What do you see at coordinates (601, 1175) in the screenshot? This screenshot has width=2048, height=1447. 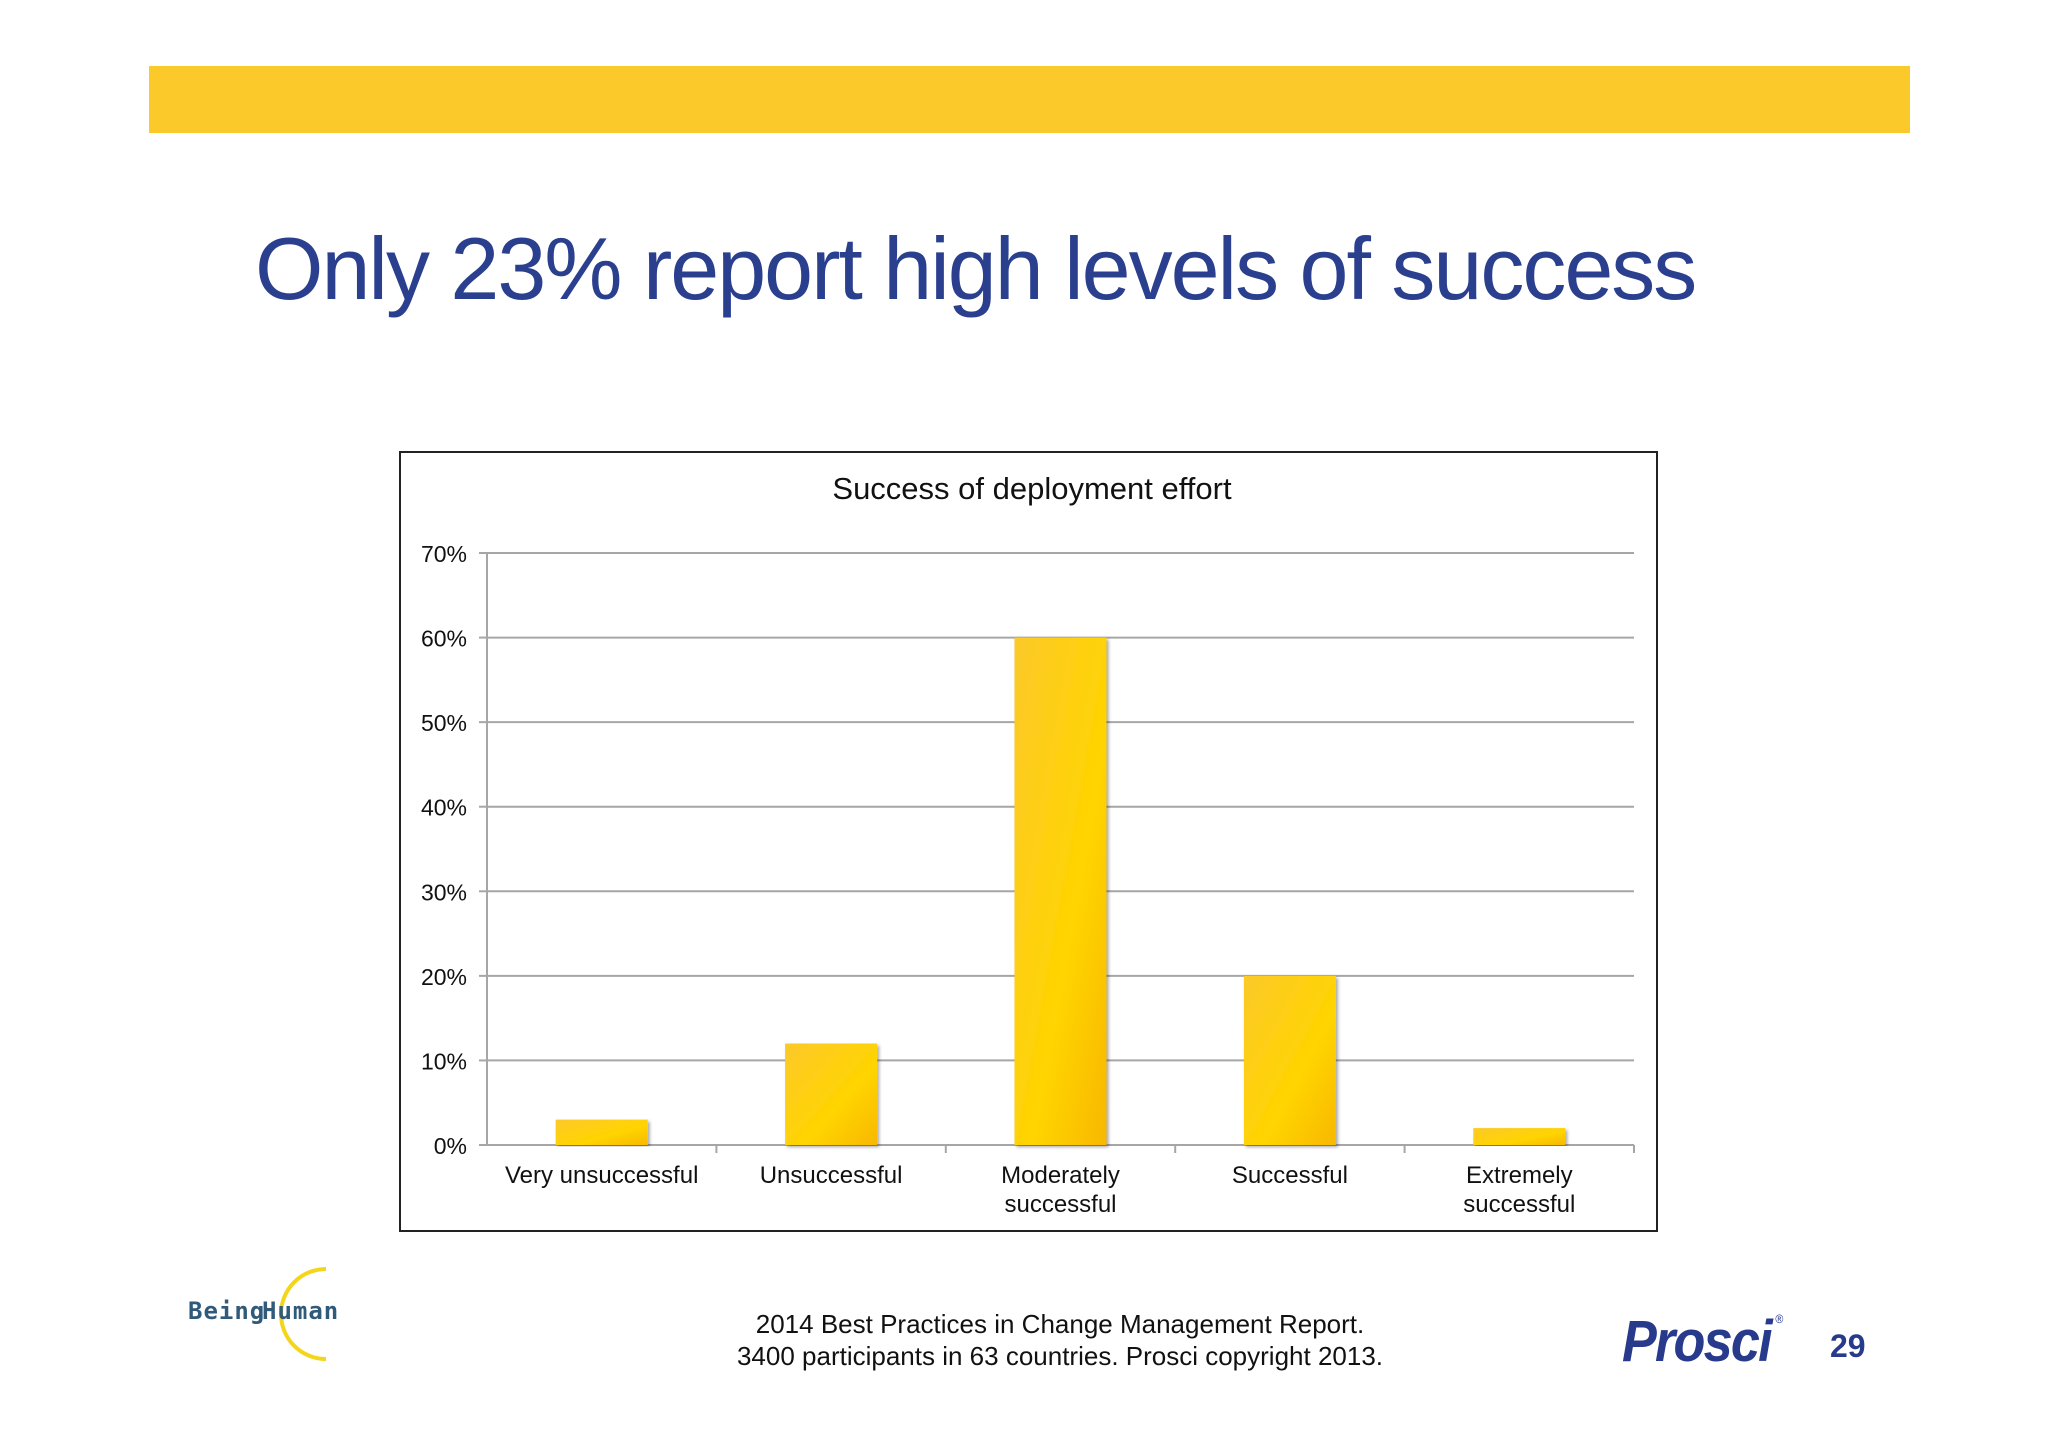 I see `x-category-label: Very unsuccessful` at bounding box center [601, 1175].